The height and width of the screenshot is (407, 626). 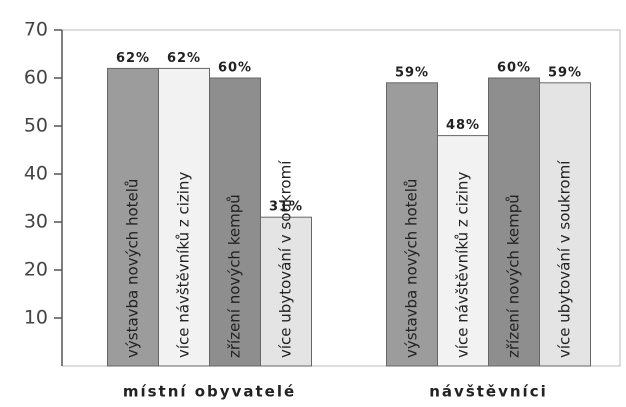 I want to click on y-tick-label: 40, so click(x=36, y=174).